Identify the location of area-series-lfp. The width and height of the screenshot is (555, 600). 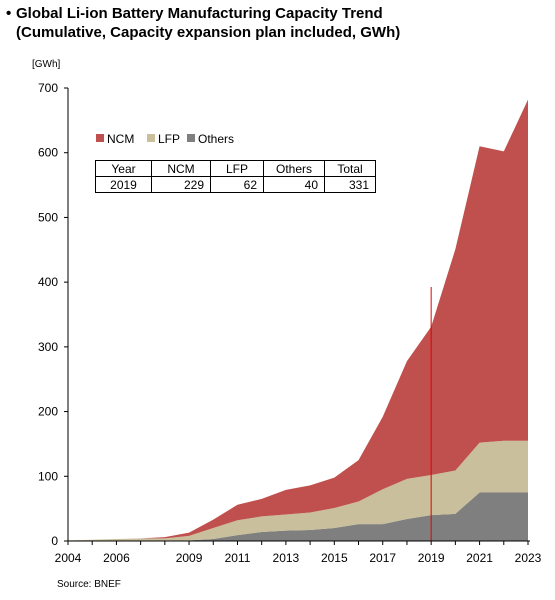
(298, 490).